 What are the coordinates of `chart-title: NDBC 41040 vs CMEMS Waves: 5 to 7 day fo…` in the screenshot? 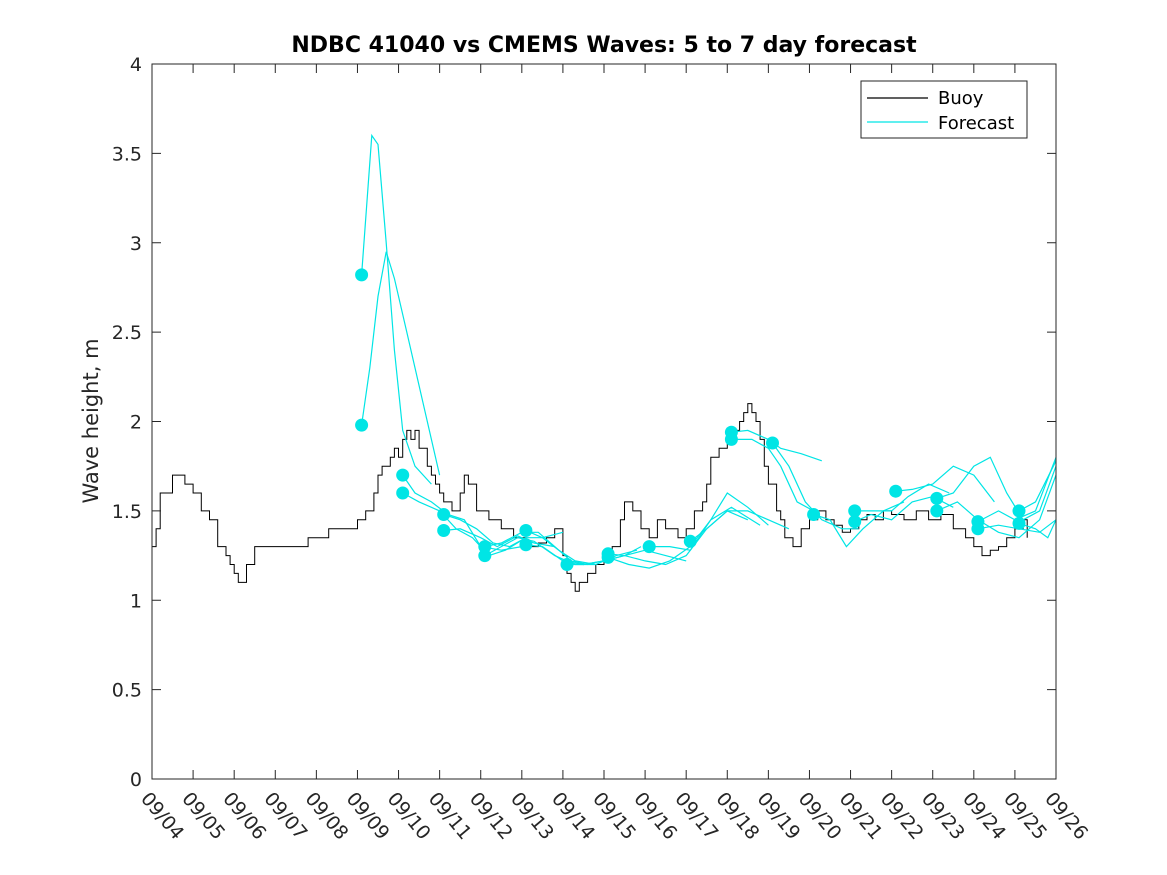 It's located at (604, 45).